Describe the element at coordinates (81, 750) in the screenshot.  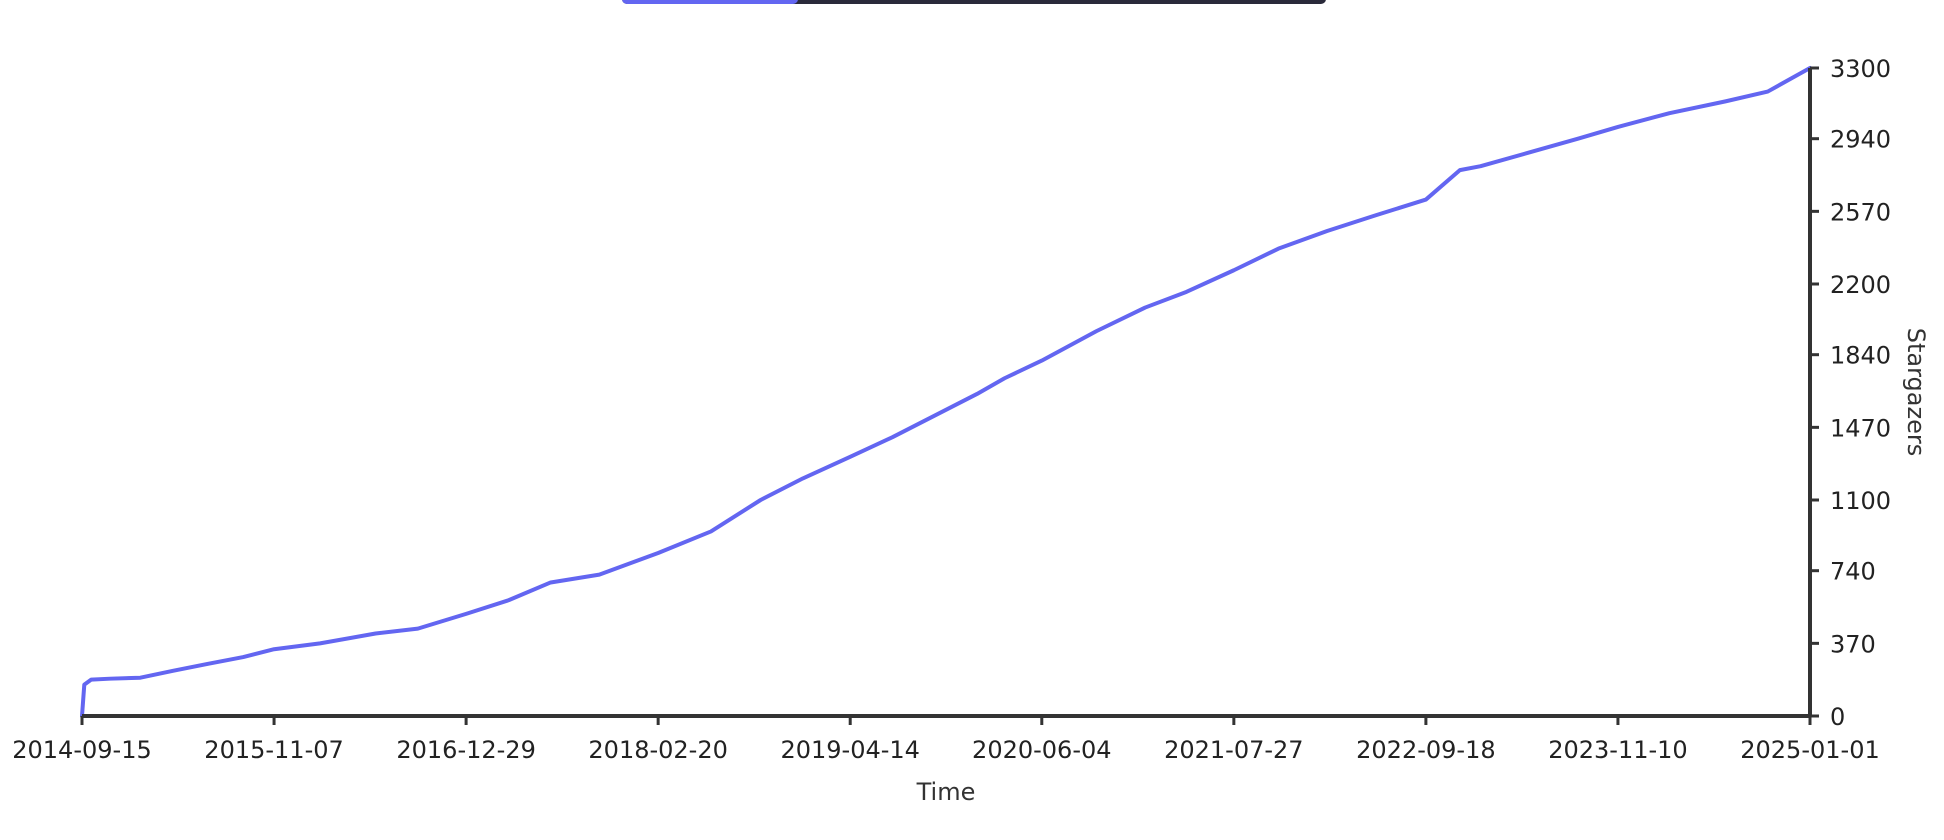
I see `x-tick-label: 2014-09-15` at that location.